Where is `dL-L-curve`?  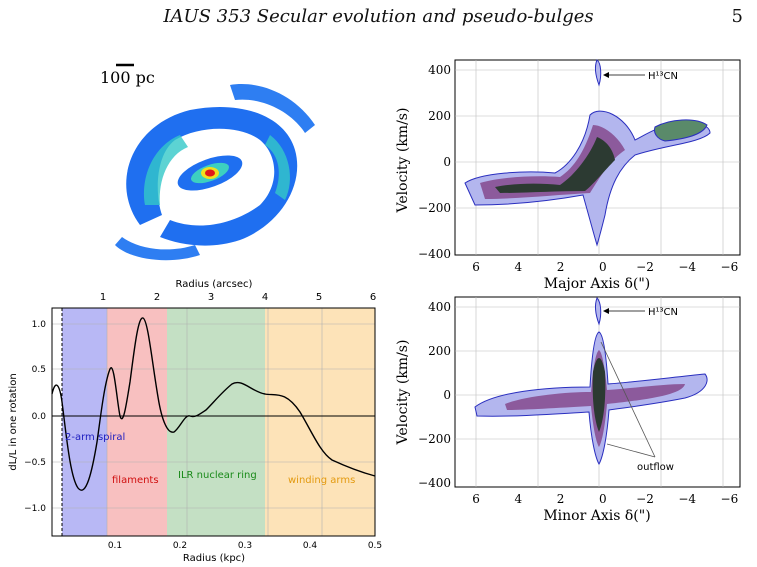 dL-L-curve is located at coordinates (213, 404).